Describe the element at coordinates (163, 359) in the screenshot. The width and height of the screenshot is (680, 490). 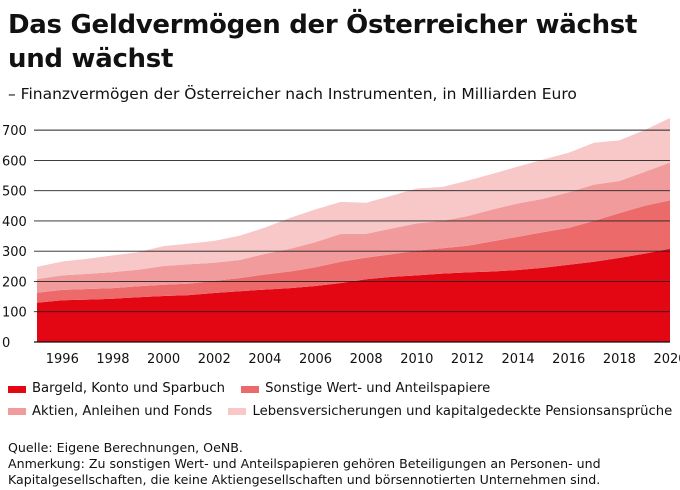
I see `x-tick-label: 2000` at that location.